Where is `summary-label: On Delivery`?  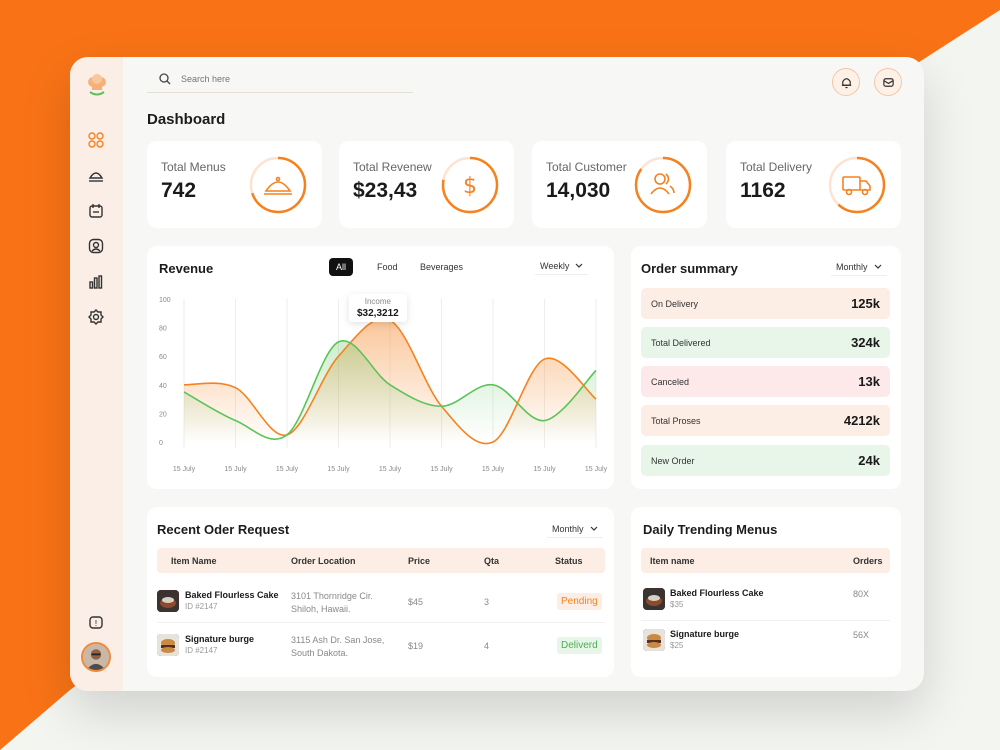 summary-label: On Delivery is located at coordinates (675, 303).